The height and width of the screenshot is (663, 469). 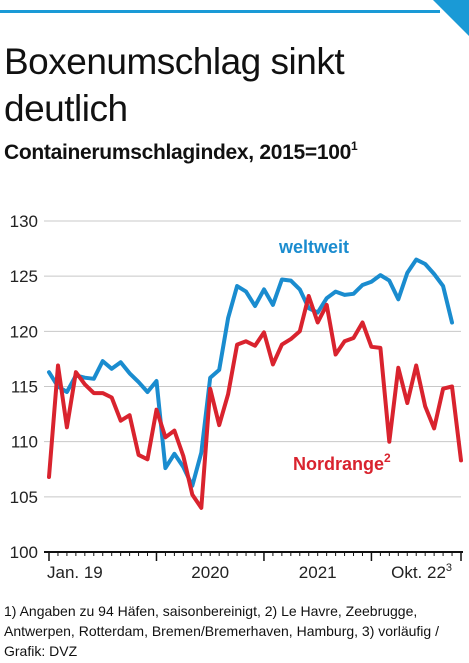 I want to click on x-tick-label-text: 2021, so click(x=318, y=572).